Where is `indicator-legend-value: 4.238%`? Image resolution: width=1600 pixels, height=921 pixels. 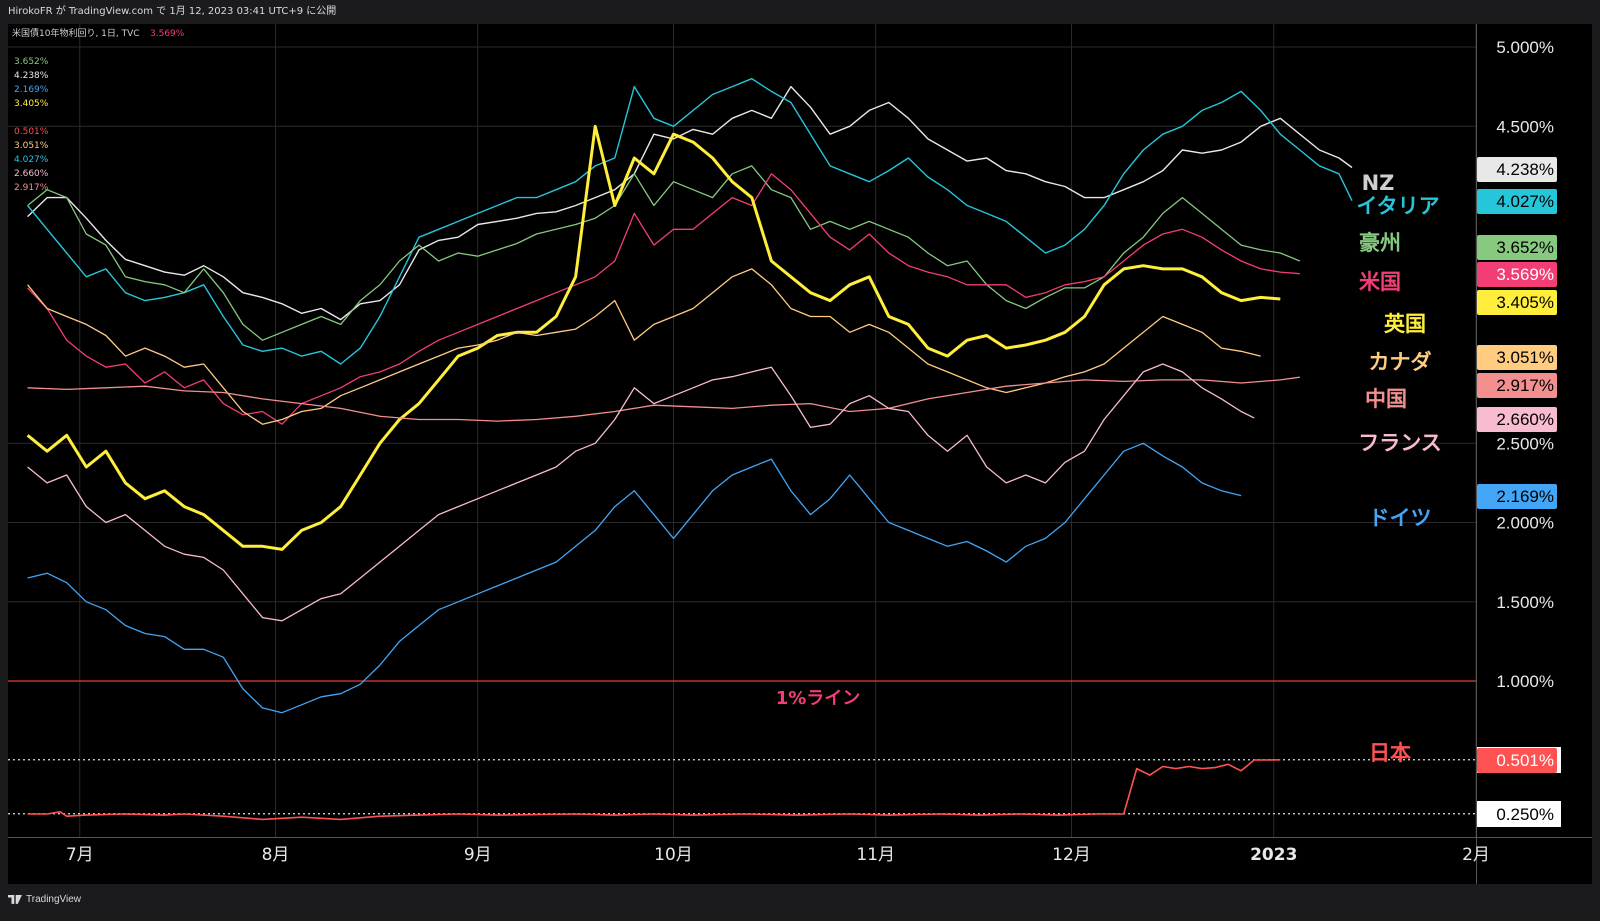
indicator-legend-value: 4.238% is located at coordinates (31, 76).